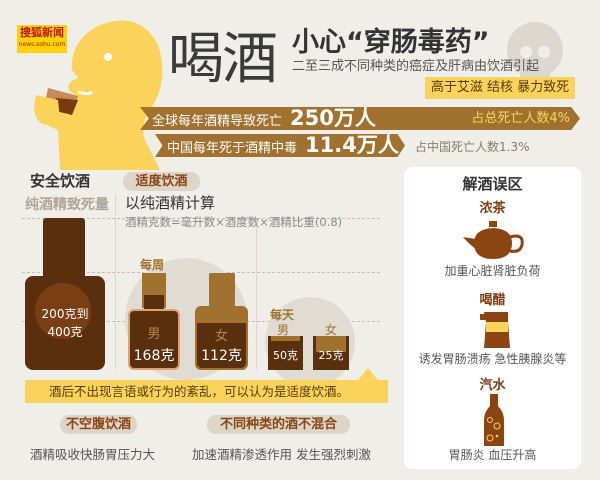 Image resolution: width=600 pixels, height=480 pixels. Describe the element at coordinates (520, 118) in the screenshot. I see `global-stat-share: 占总死亡人数4%` at that location.